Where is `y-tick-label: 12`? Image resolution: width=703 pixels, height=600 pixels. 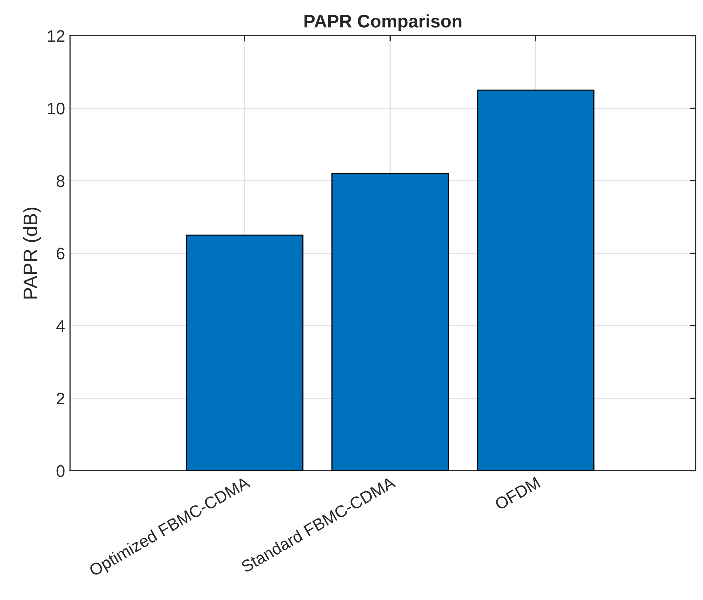 y-tick-label: 12 is located at coordinates (56, 36).